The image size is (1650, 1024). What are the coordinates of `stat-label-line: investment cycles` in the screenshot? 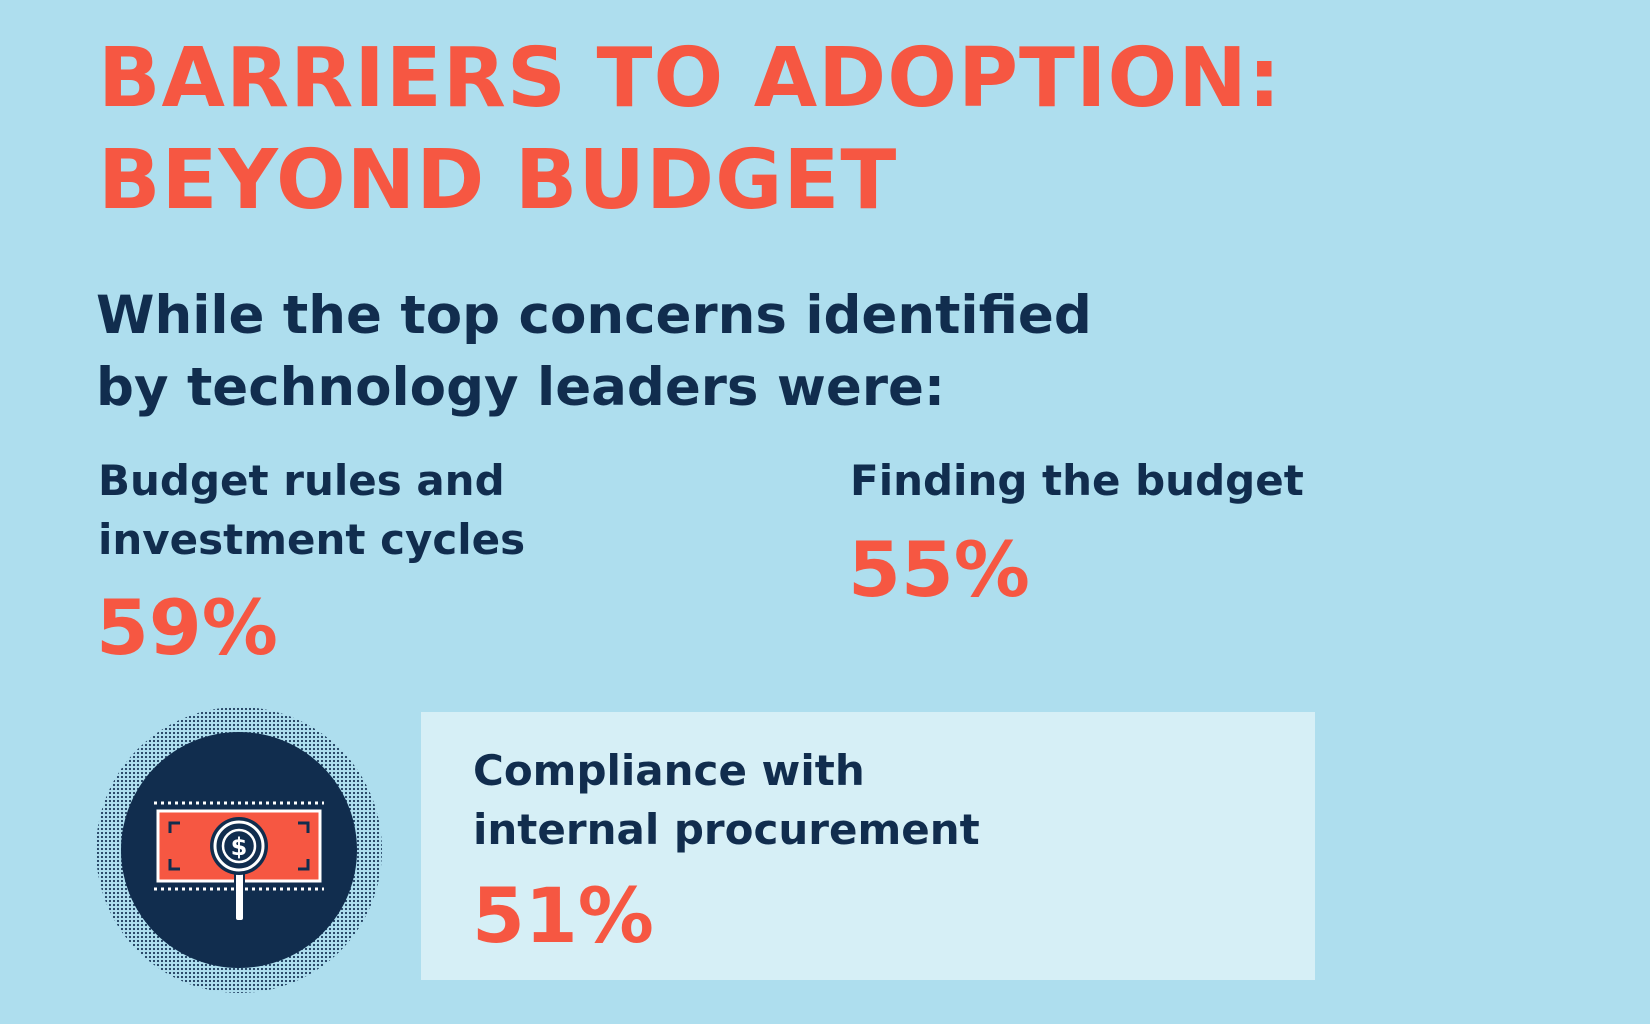 It's located at (312, 539).